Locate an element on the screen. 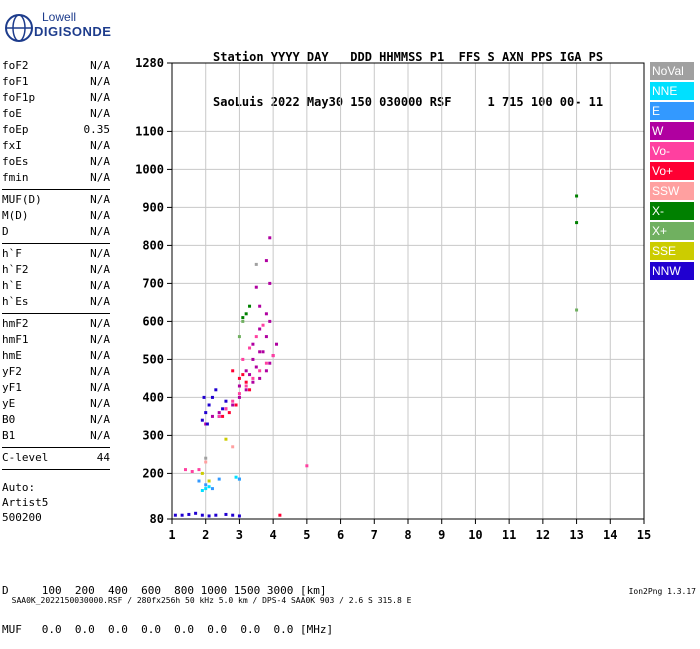 This screenshot has height=649, width=700. param-row: hmF1 N/A is located at coordinates (56, 340).